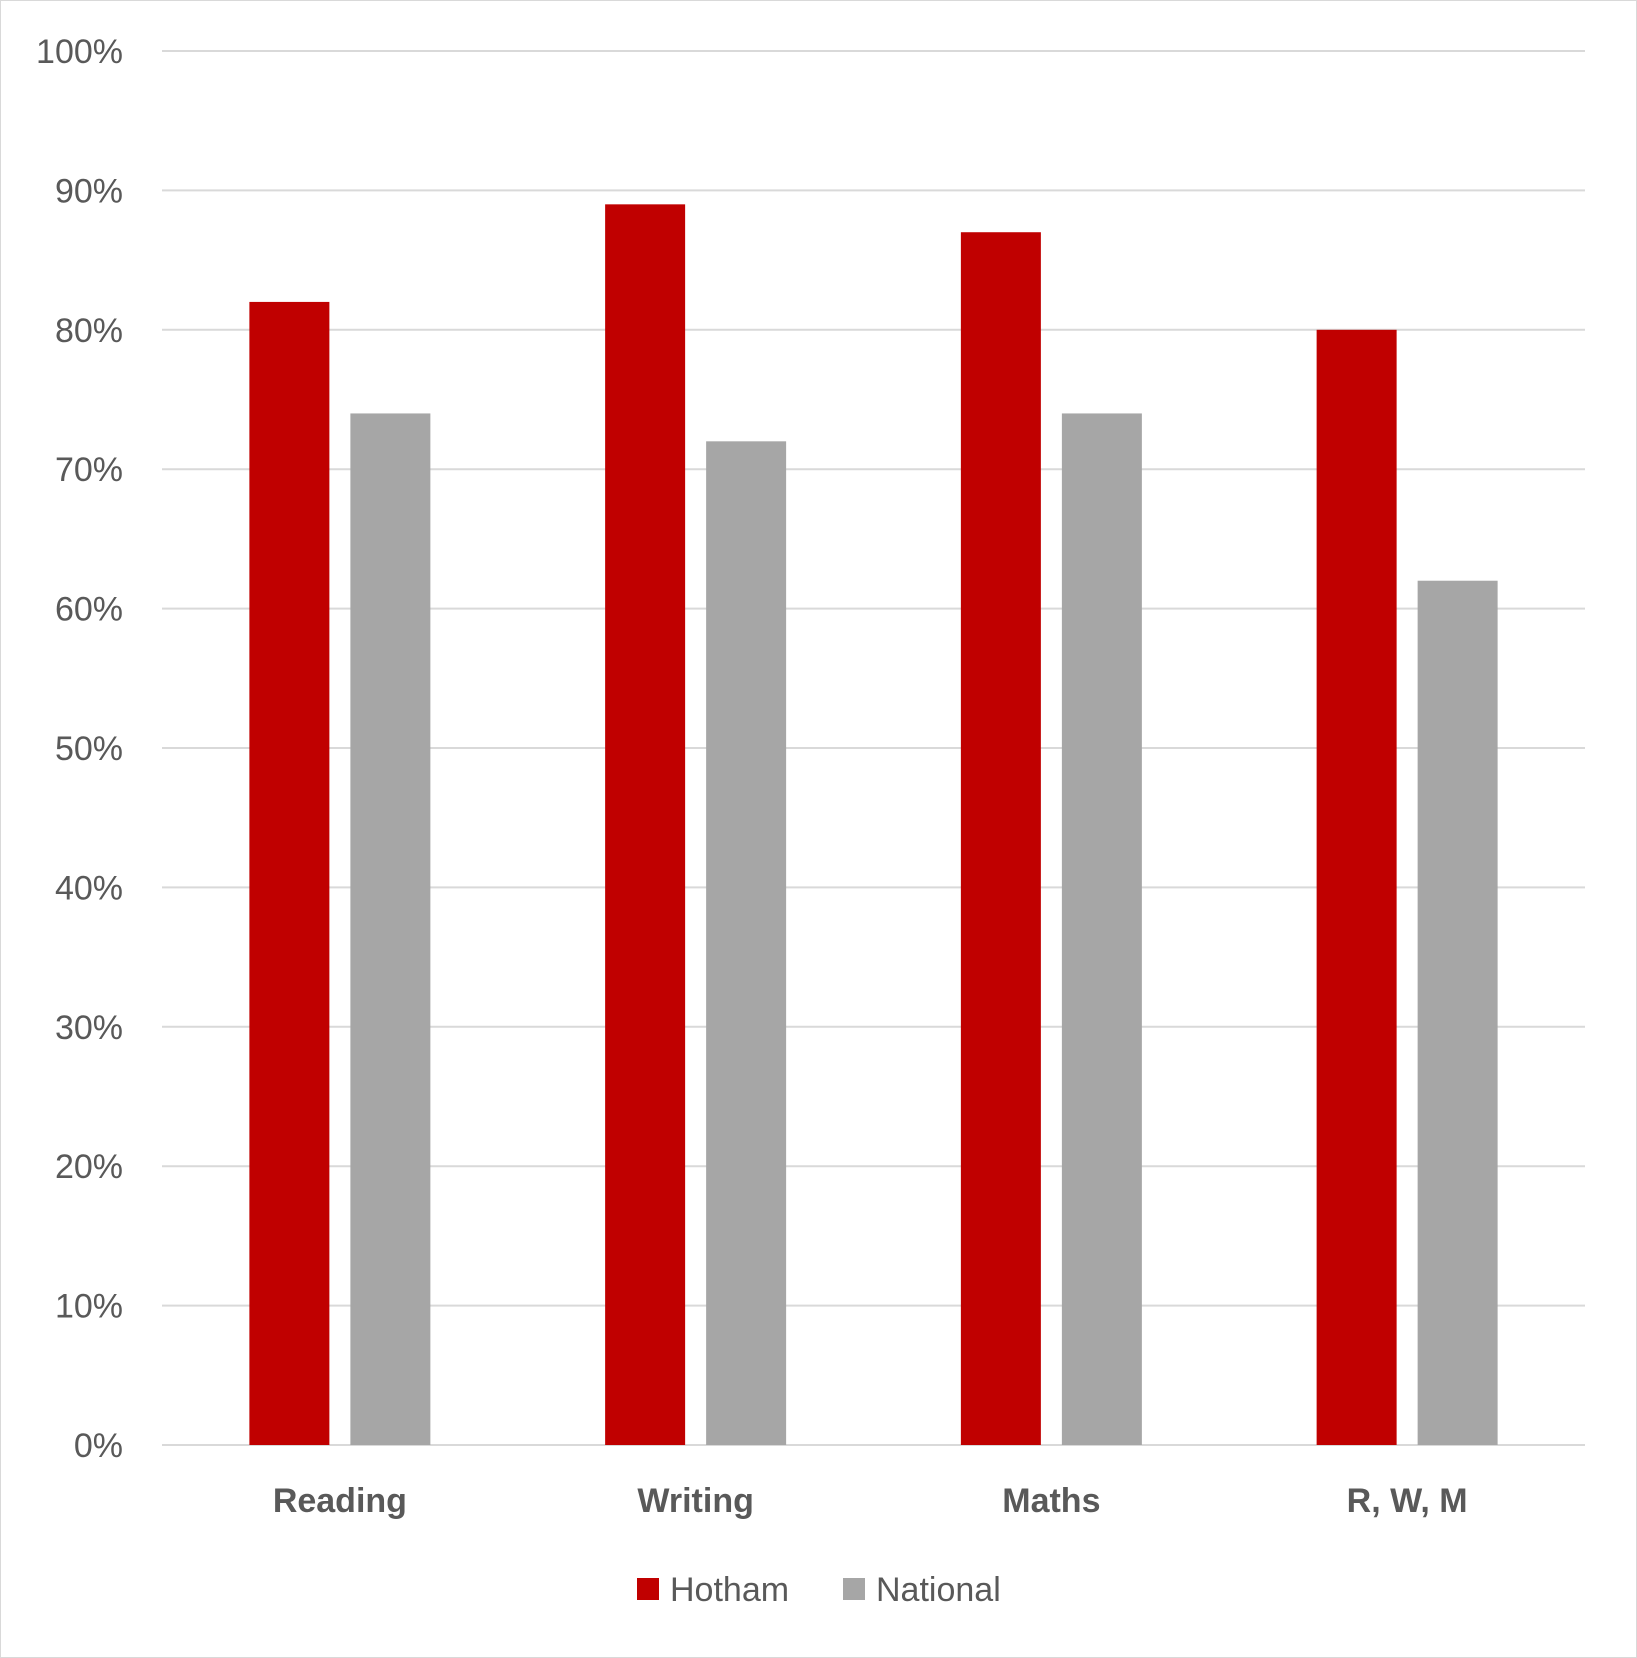 The width and height of the screenshot is (1637, 1658). Describe the element at coordinates (854, 1589) in the screenshot. I see `legend-swatch-national` at that location.